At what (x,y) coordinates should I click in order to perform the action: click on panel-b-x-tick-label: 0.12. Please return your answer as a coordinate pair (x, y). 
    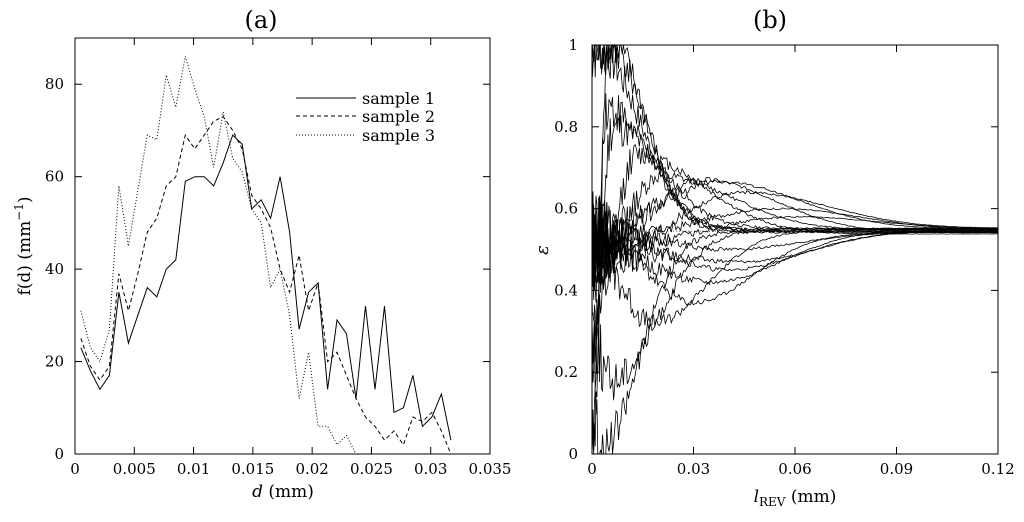
    Looking at the image, I should click on (997, 469).